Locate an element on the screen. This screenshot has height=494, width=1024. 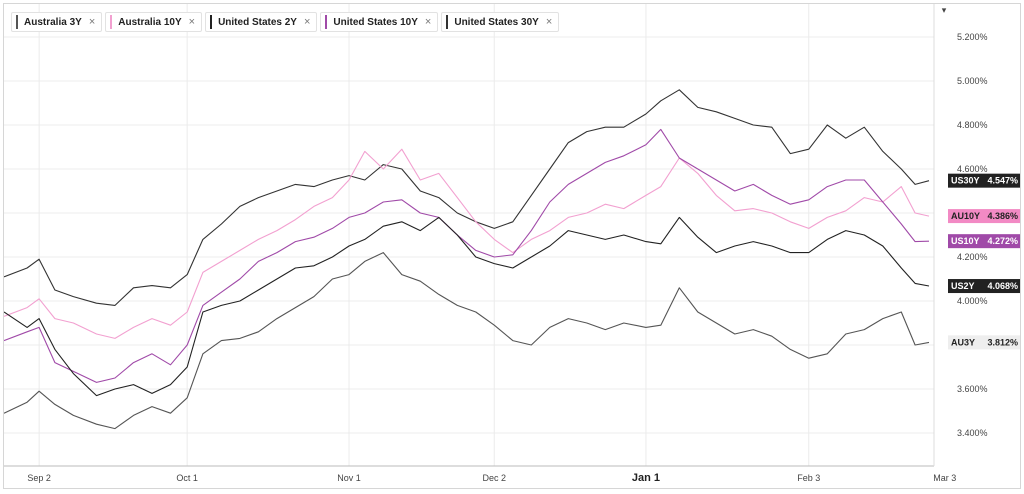
x-tick-label: Dec 2 is located at coordinates (494, 478).